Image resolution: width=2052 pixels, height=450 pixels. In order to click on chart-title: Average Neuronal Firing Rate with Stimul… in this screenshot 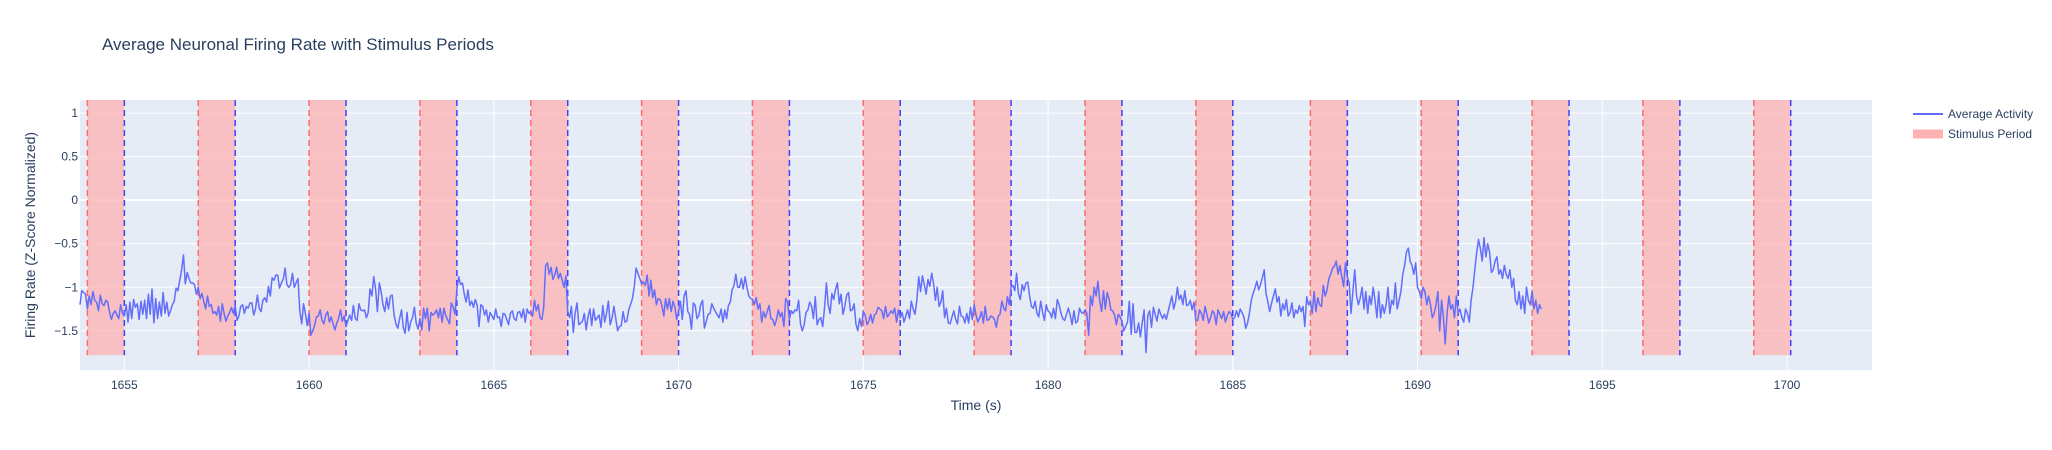, I will do `click(298, 44)`.